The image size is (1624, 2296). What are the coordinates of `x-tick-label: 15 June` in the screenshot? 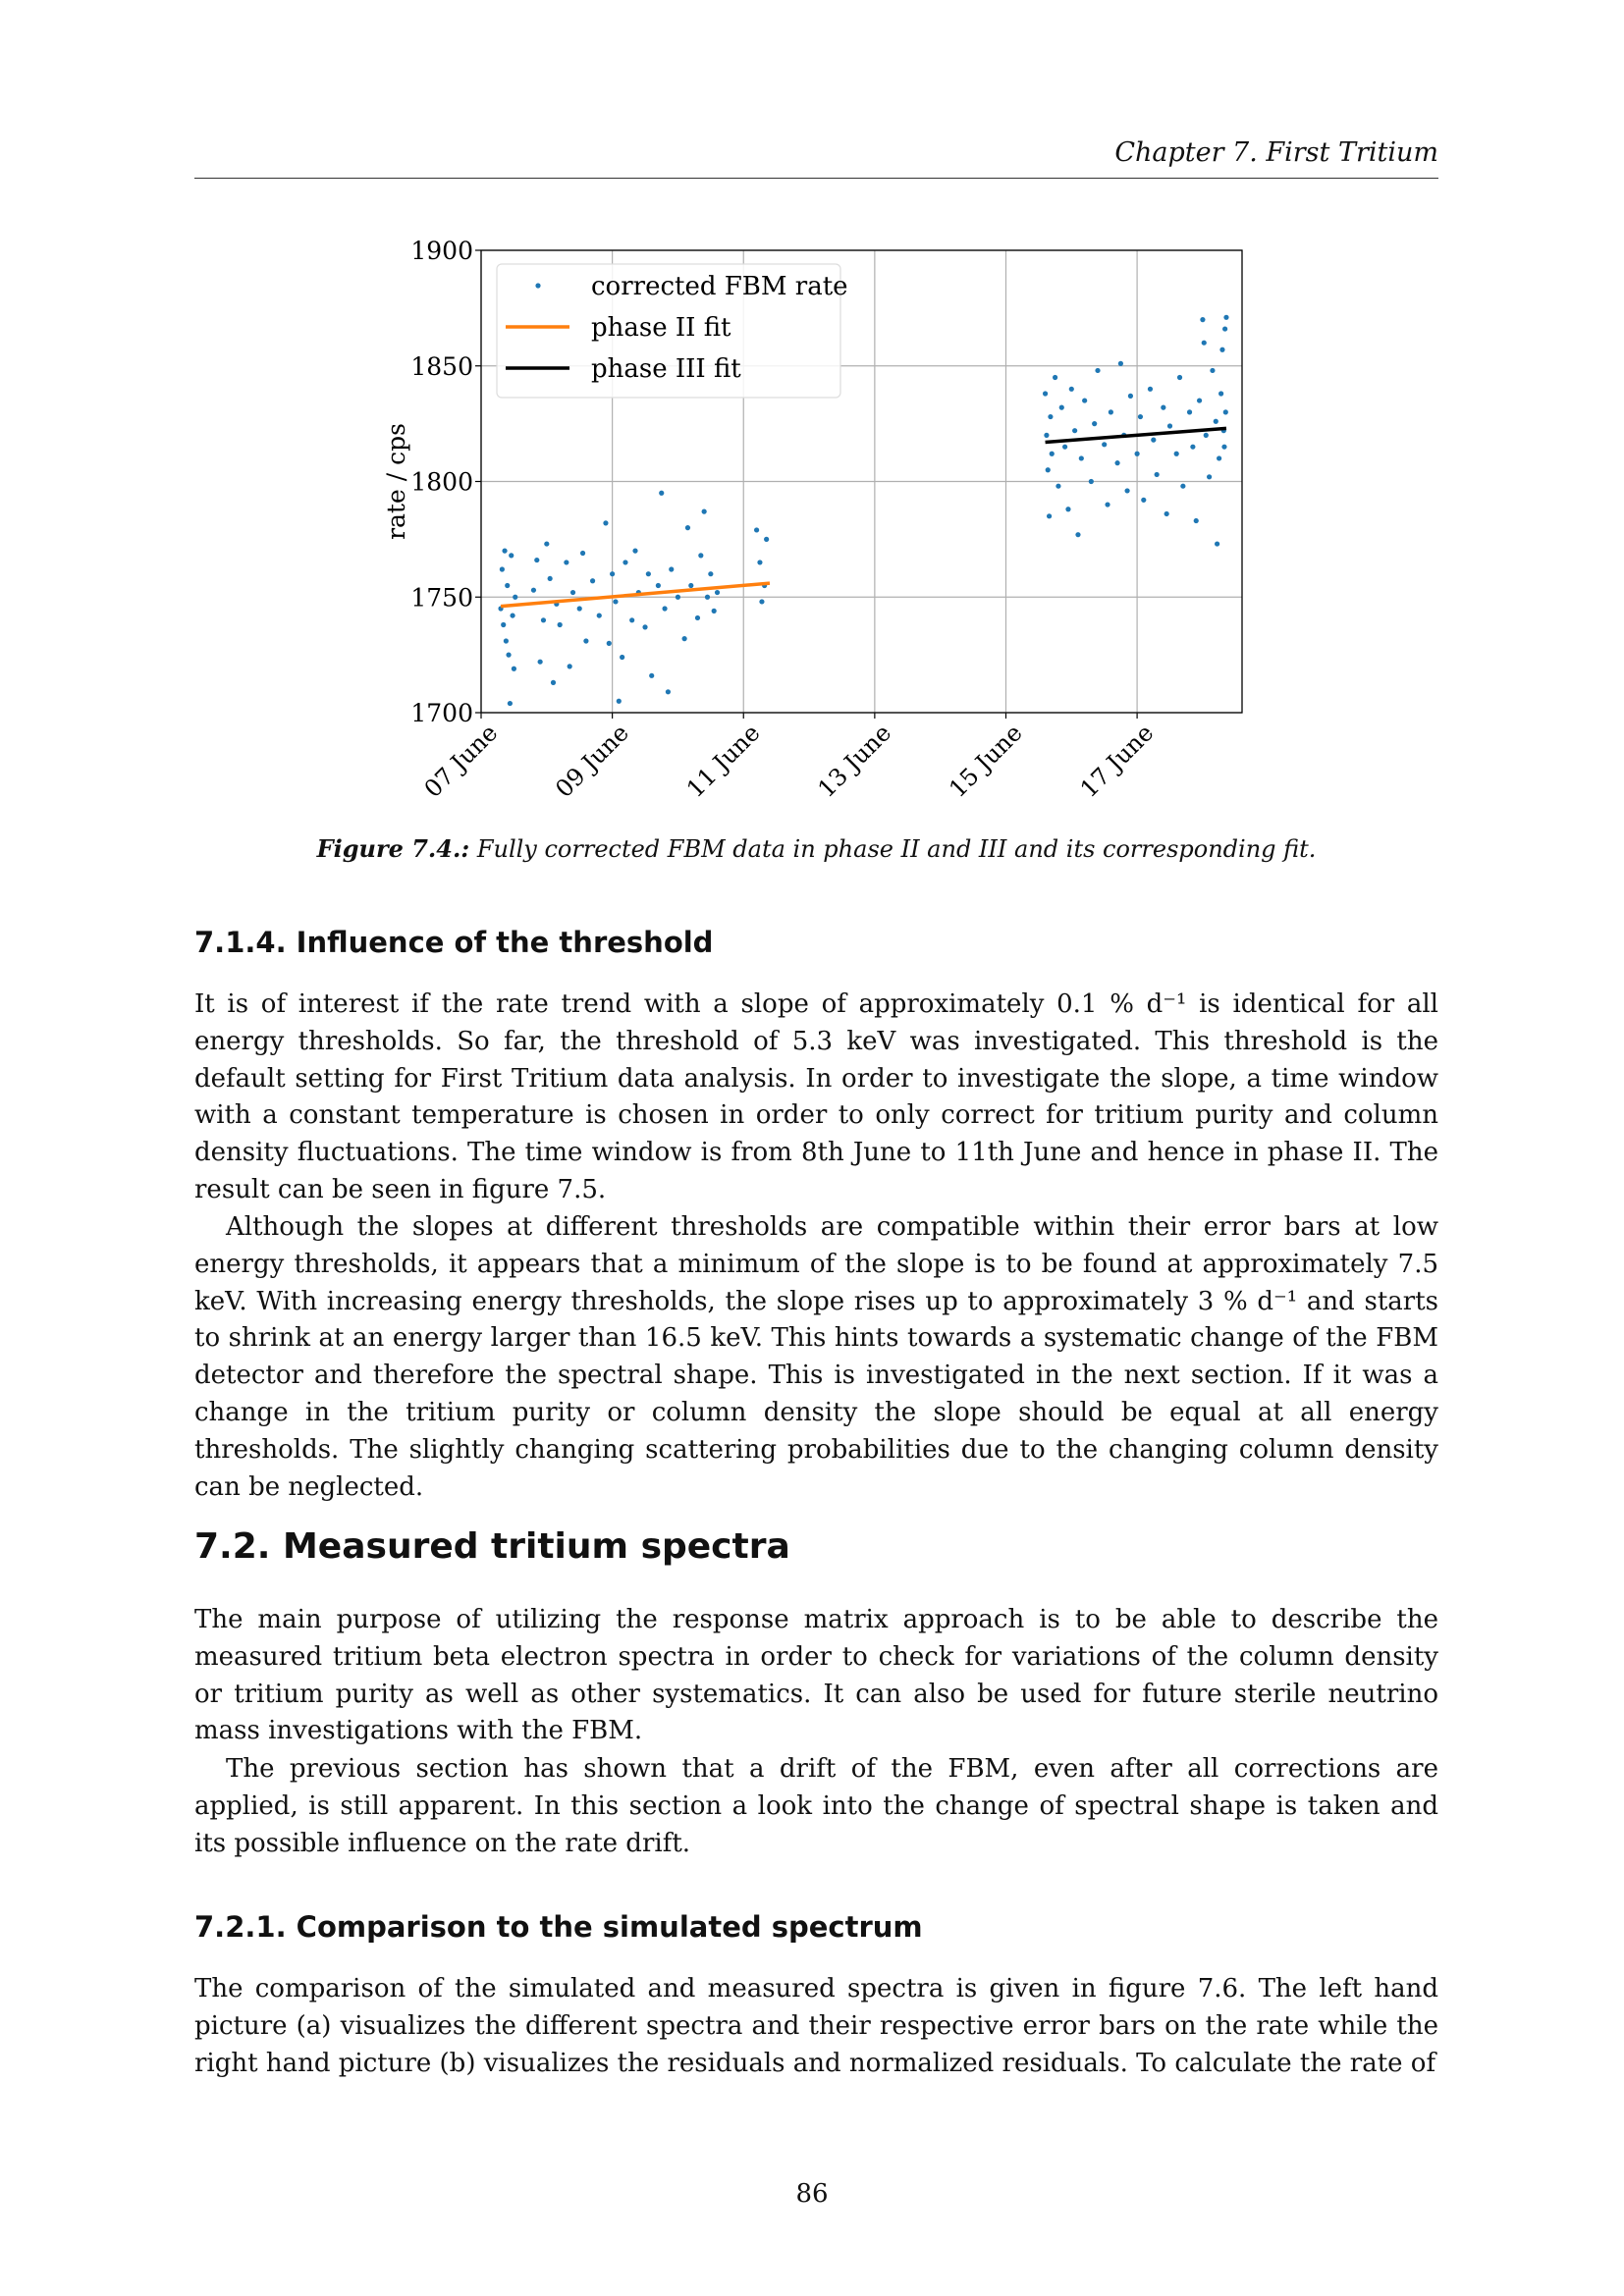 It's located at (985, 760).